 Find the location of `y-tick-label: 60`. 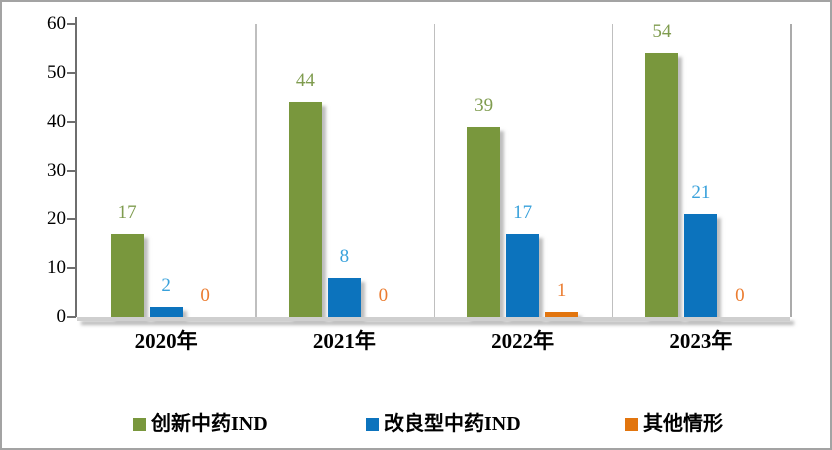

y-tick-label: 60 is located at coordinates (56, 23).